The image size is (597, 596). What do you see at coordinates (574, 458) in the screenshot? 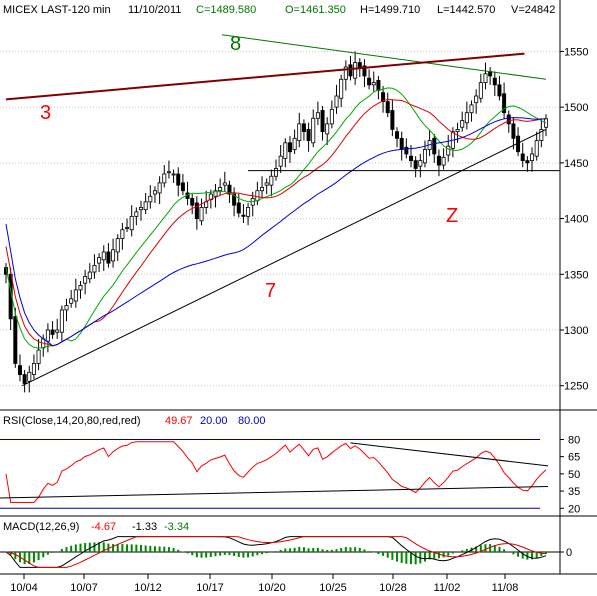
I see `rsi-tick-label: 65` at bounding box center [574, 458].